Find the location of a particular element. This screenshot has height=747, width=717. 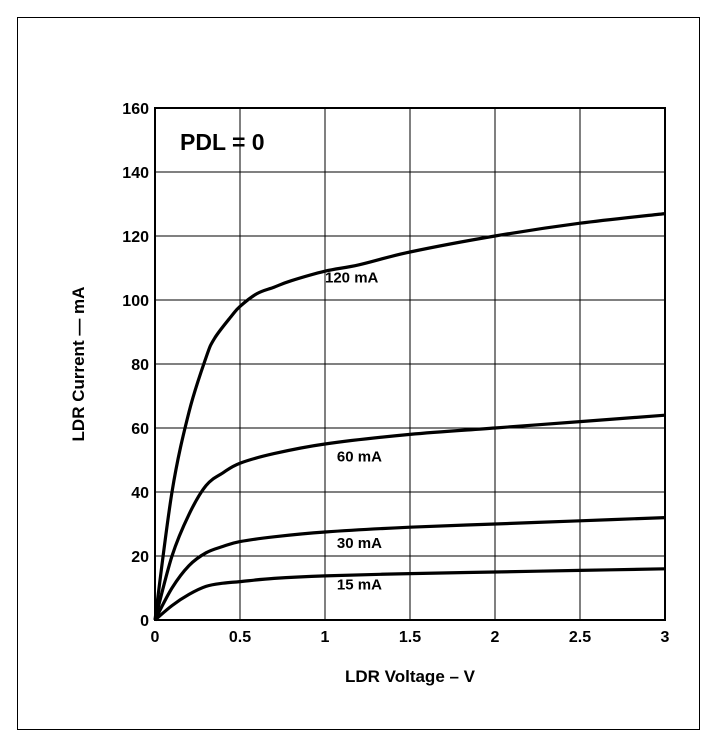

y-tick-label: 60 is located at coordinates (140, 429).